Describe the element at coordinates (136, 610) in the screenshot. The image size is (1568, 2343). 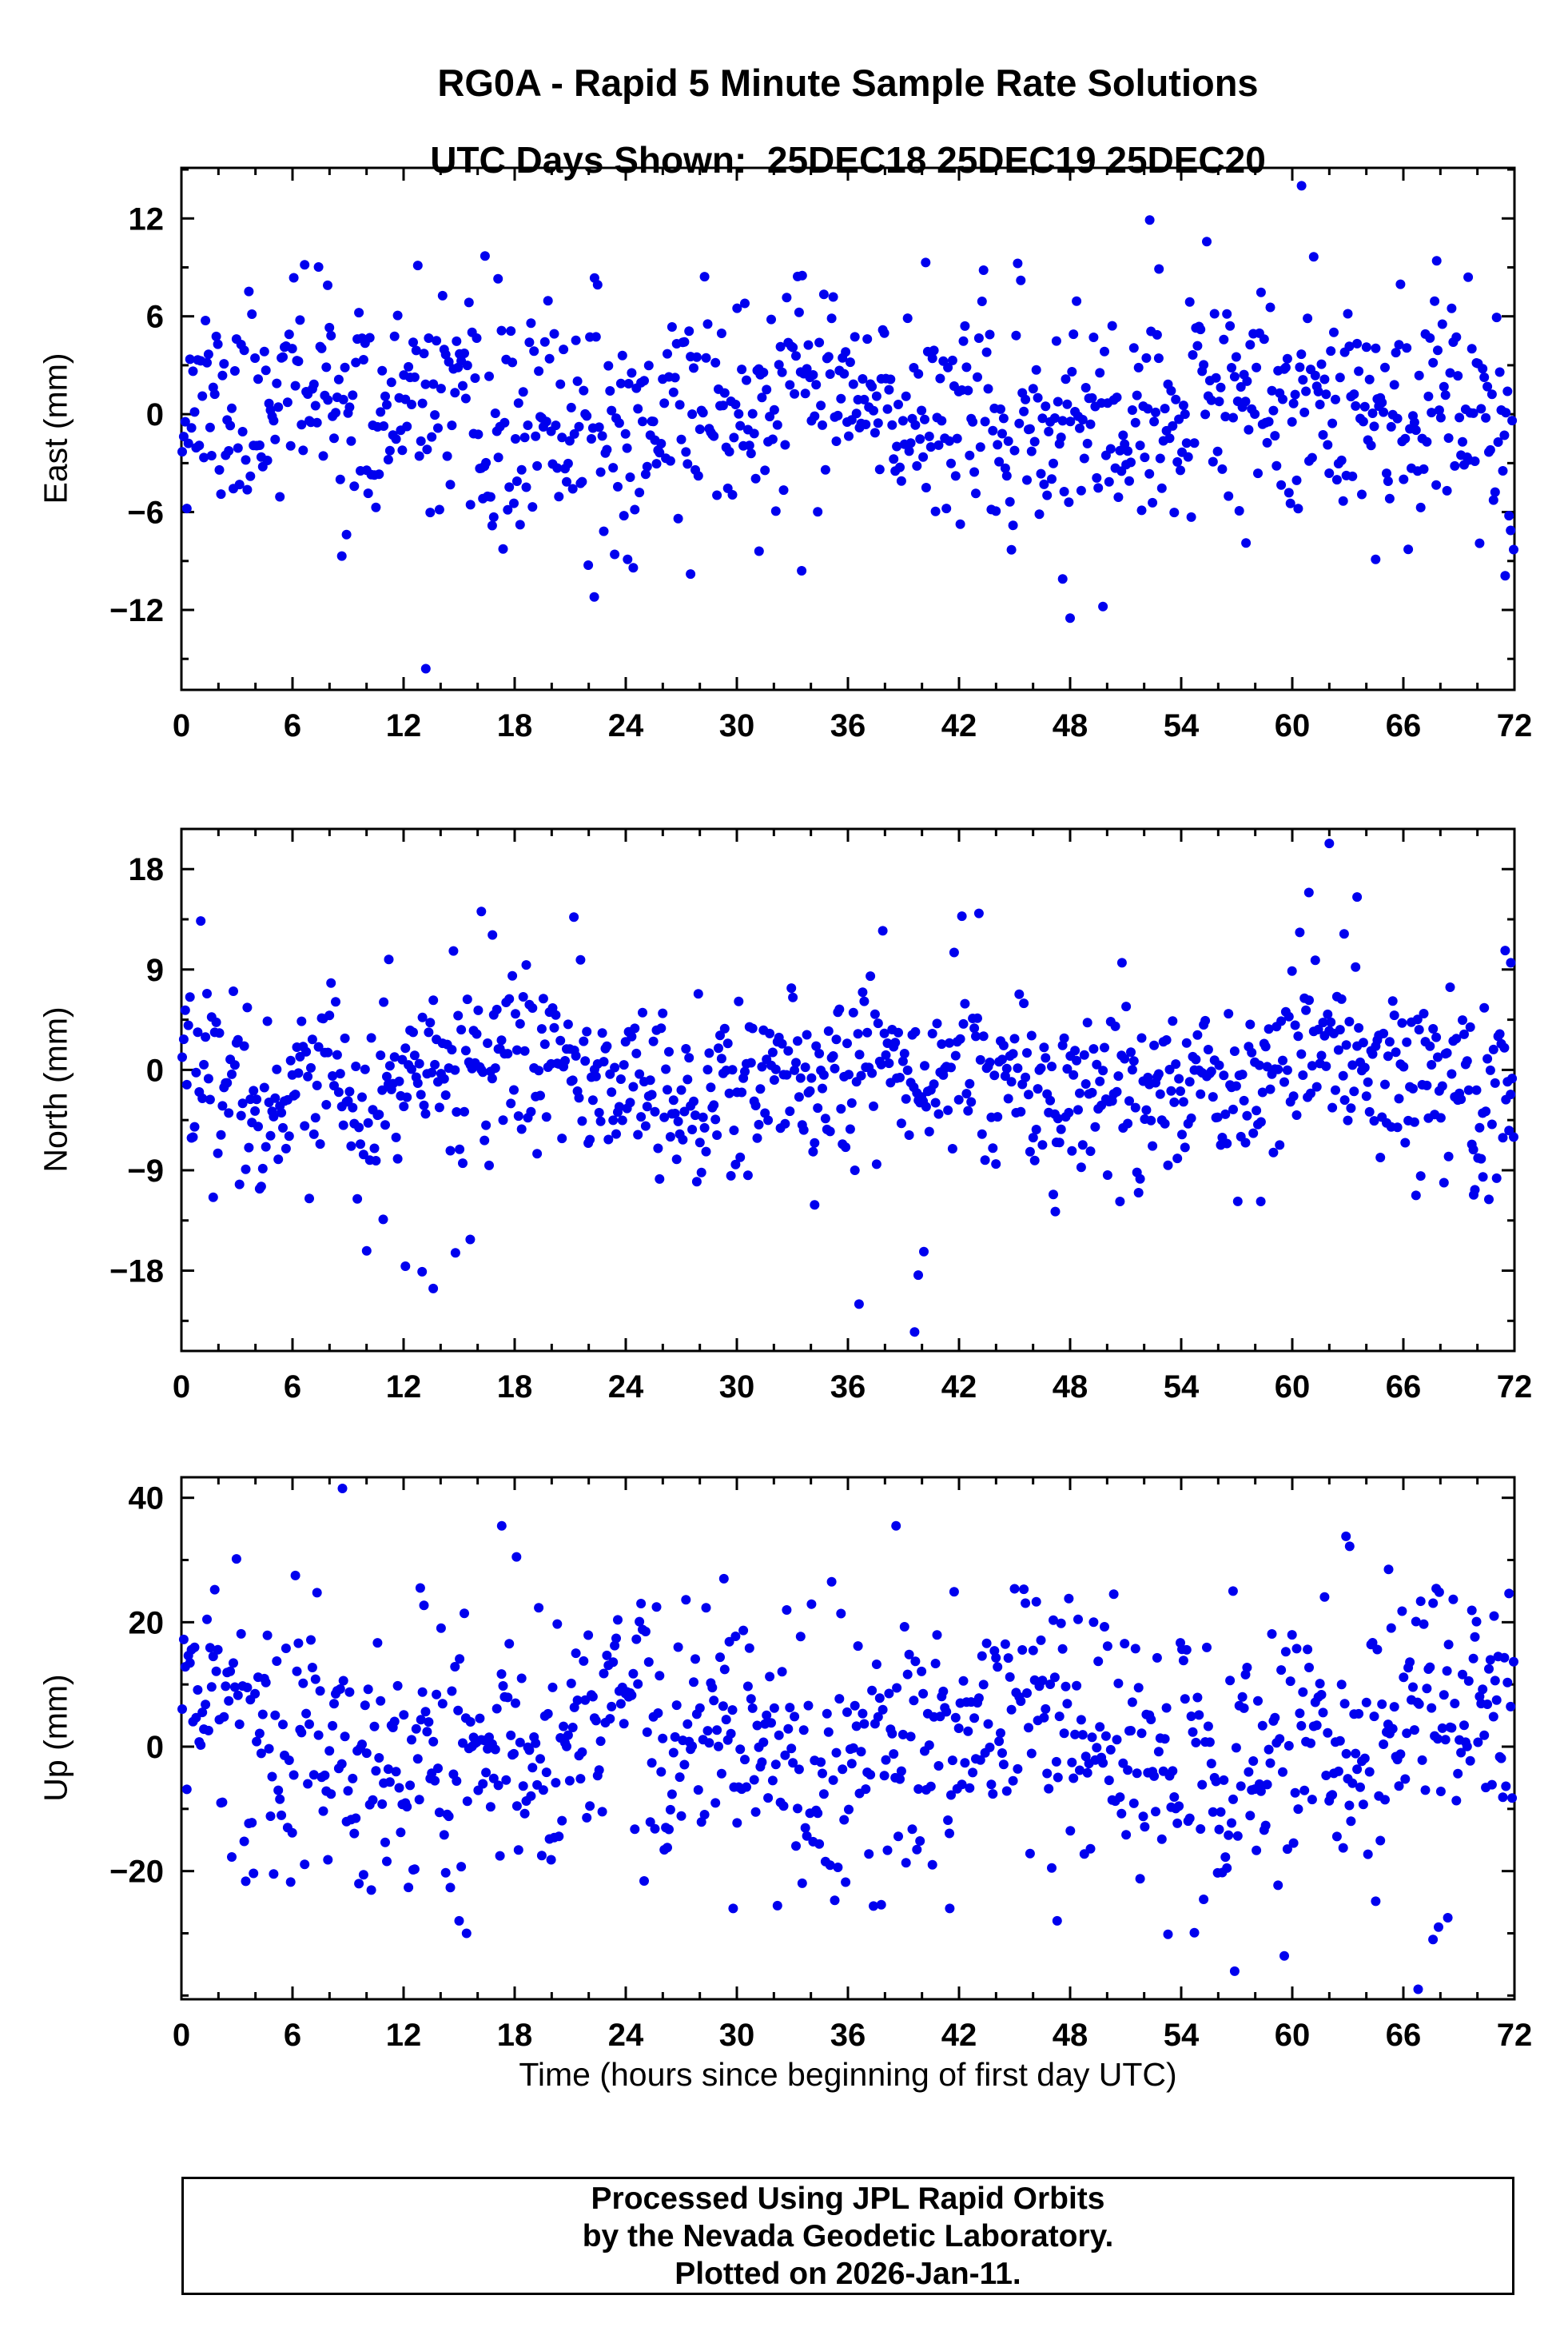
I see `svg-text: −12` at that location.